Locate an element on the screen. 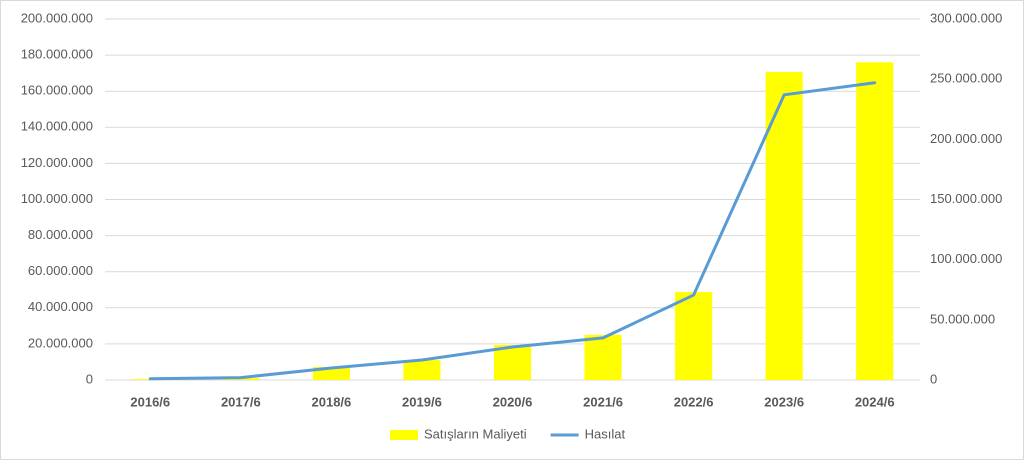 The image size is (1024, 460). y2-tick-label: 150.000.000 is located at coordinates (966, 198).